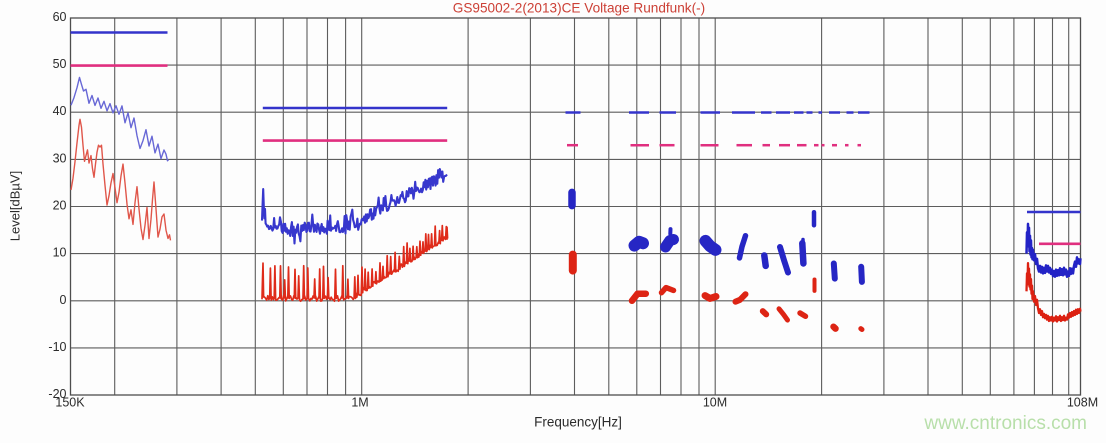 The width and height of the screenshot is (1106, 443). Describe the element at coordinates (60, 111) in the screenshot. I see `svg-text: 40` at that location.